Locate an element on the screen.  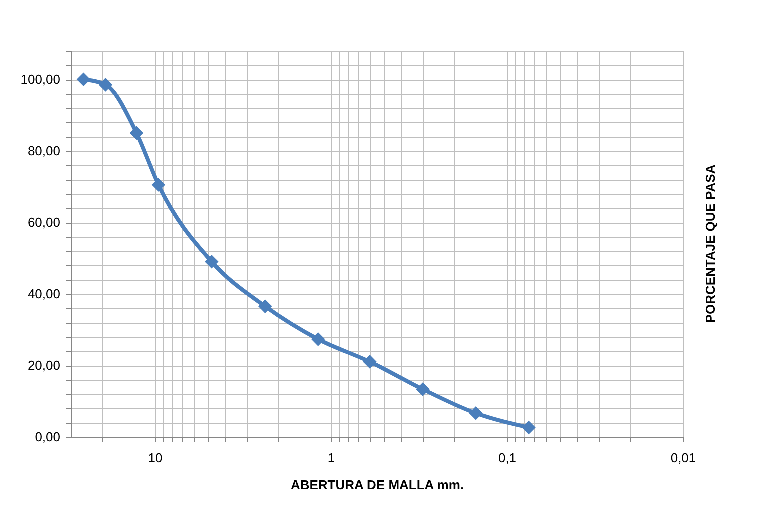
y-tick-label: 40,00 is located at coordinates (44, 294).